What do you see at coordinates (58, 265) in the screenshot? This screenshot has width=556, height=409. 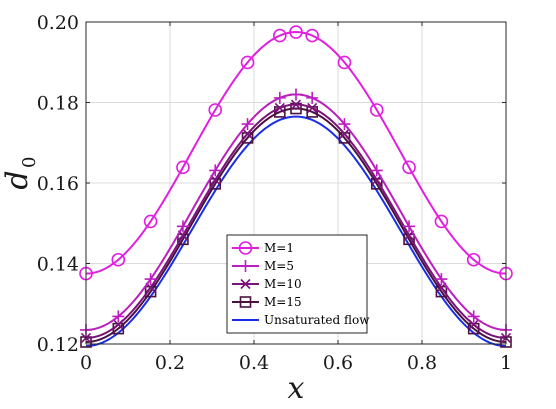 I see `y-tick-label: 0.14` at bounding box center [58, 265].